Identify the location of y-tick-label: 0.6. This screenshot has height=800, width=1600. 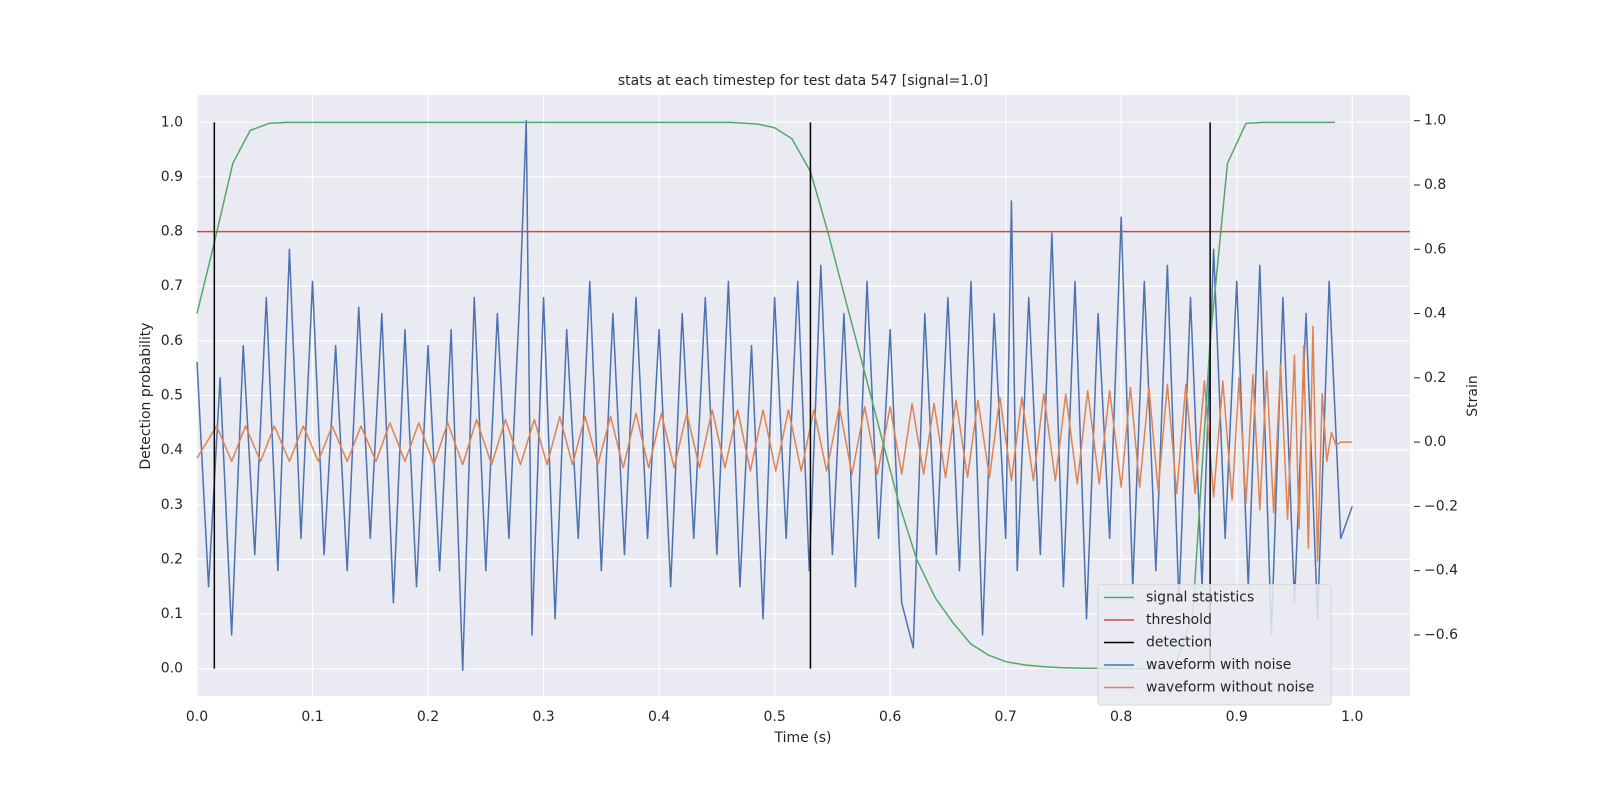
(172, 341).